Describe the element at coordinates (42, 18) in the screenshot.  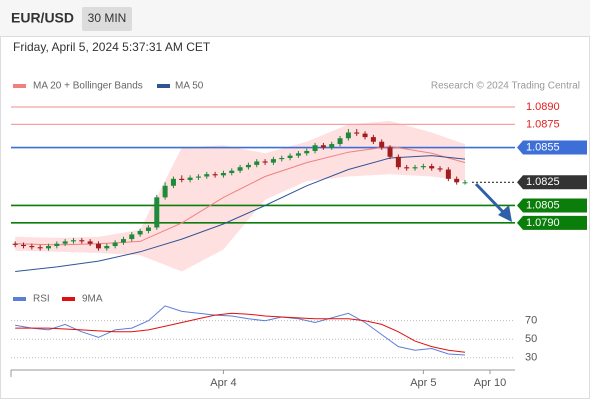
I see `symbol: EUR/USD` at that location.